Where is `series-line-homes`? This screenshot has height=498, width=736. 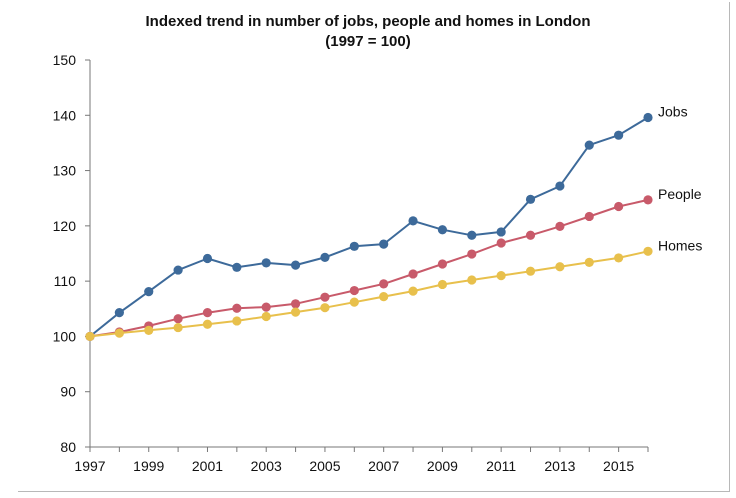
series-line-homes is located at coordinates (369, 294).